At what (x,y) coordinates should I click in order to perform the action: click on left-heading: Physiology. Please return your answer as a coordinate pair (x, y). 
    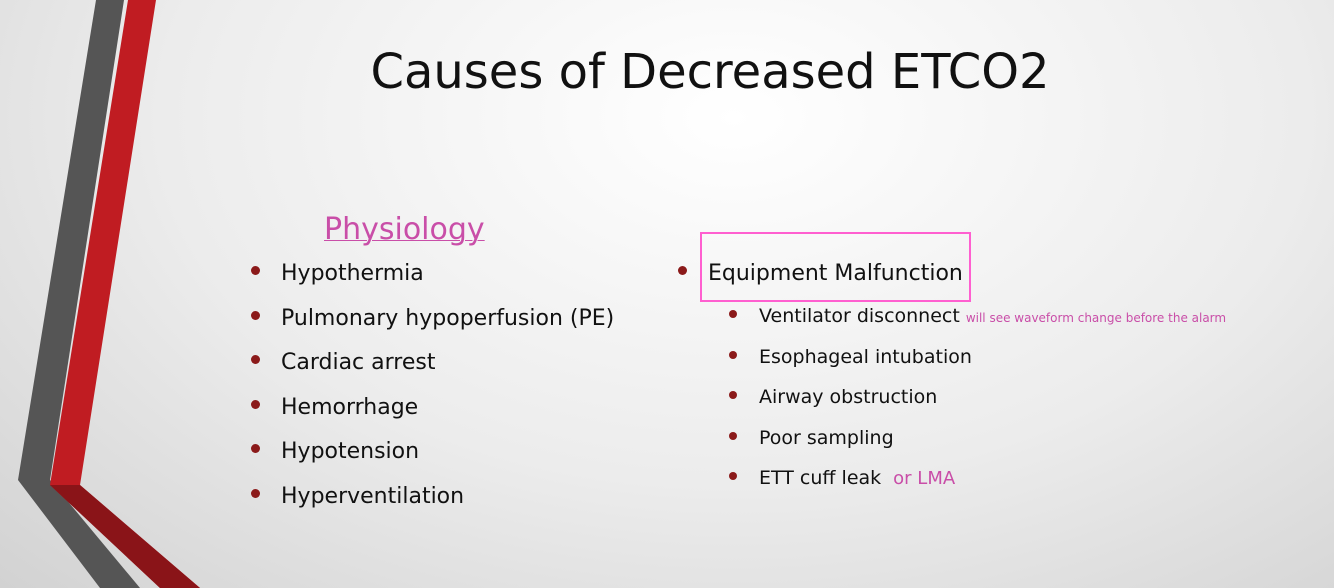
    Looking at the image, I should click on (404, 229).